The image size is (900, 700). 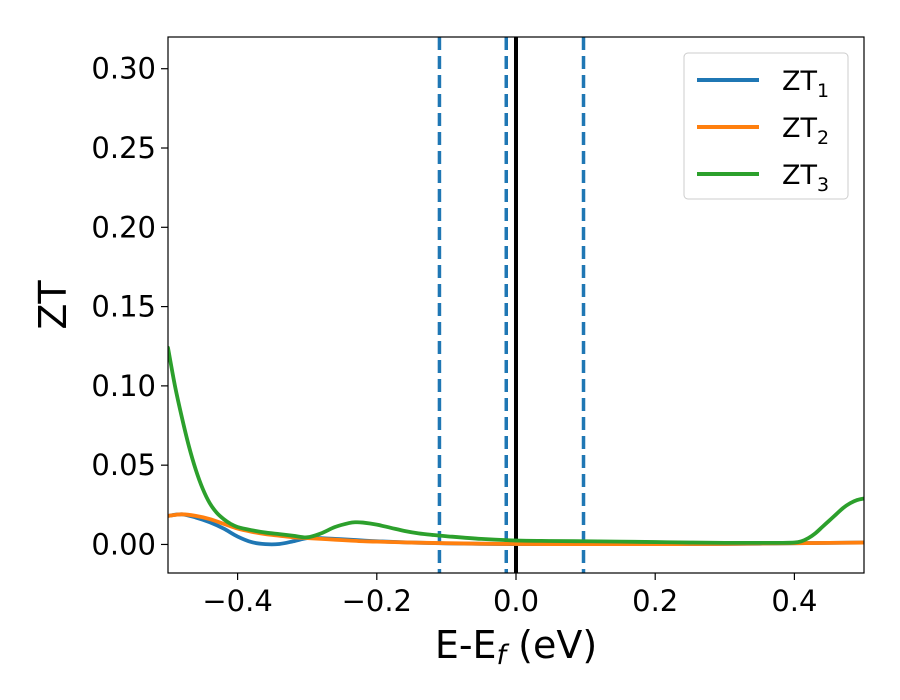 What do you see at coordinates (123, 307) in the screenshot?
I see `y-tick-label: 0.15` at bounding box center [123, 307].